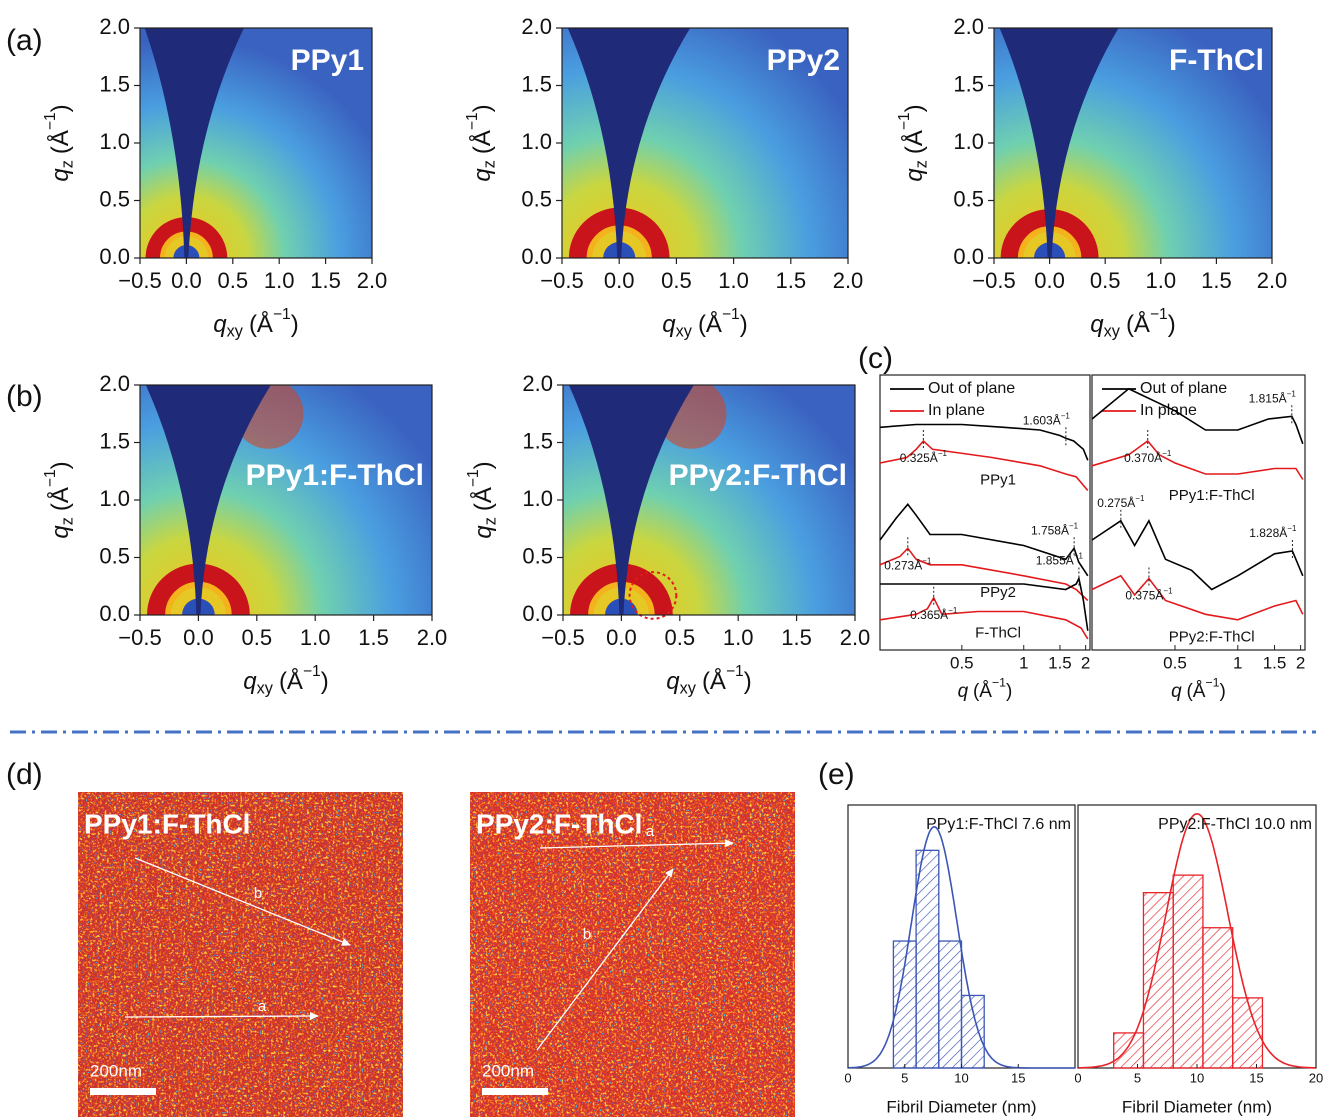 The width and height of the screenshot is (1326, 1117). What do you see at coordinates (903, 564) in the screenshot?
I see `peak-value: 0.273Å` at bounding box center [903, 564].